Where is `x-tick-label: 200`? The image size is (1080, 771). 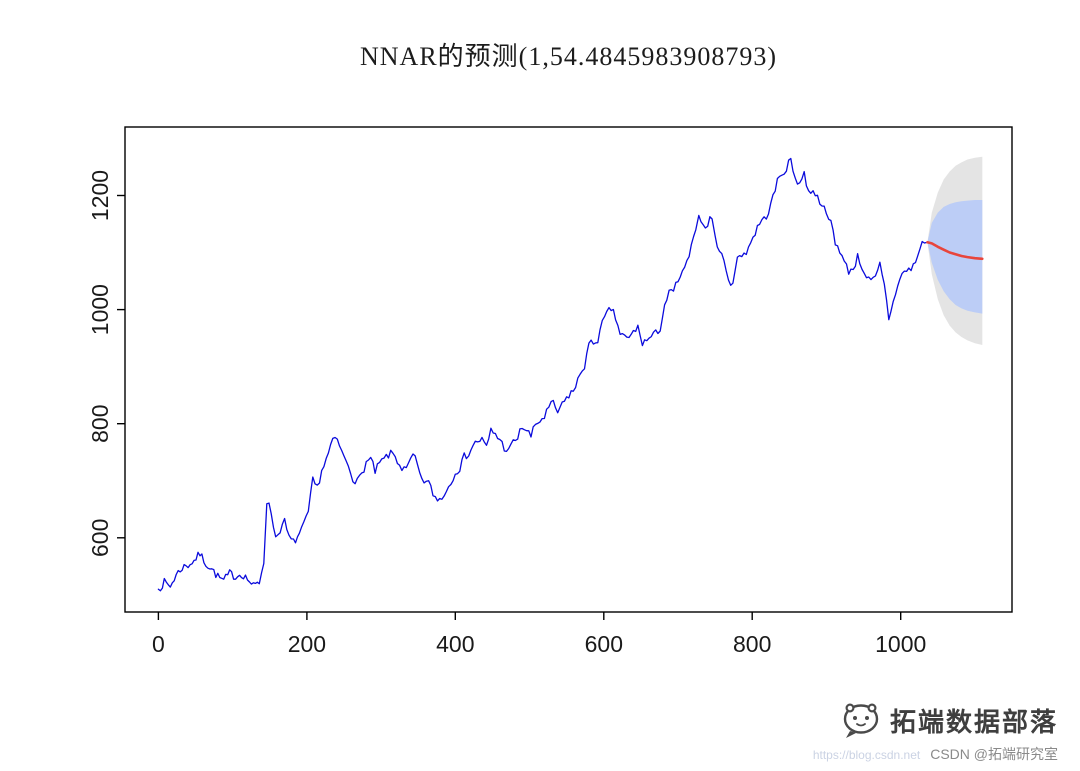
x-tick-label: 200 is located at coordinates (307, 644).